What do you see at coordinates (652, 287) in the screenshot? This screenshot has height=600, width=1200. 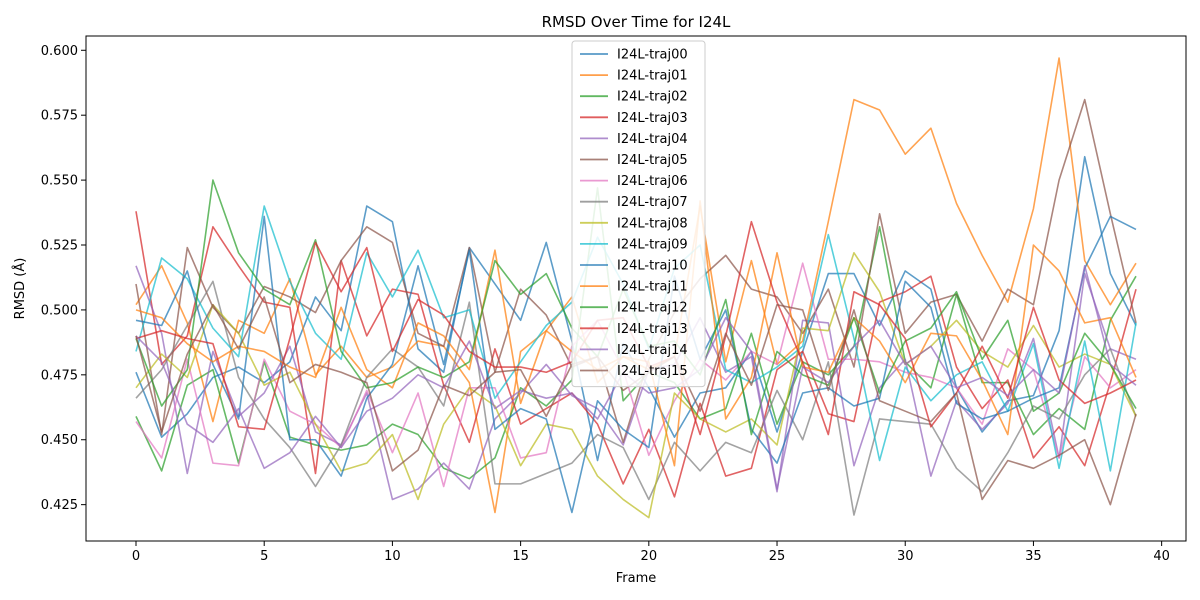 I see `legend-entry-label: I24L-traj11` at bounding box center [652, 287].